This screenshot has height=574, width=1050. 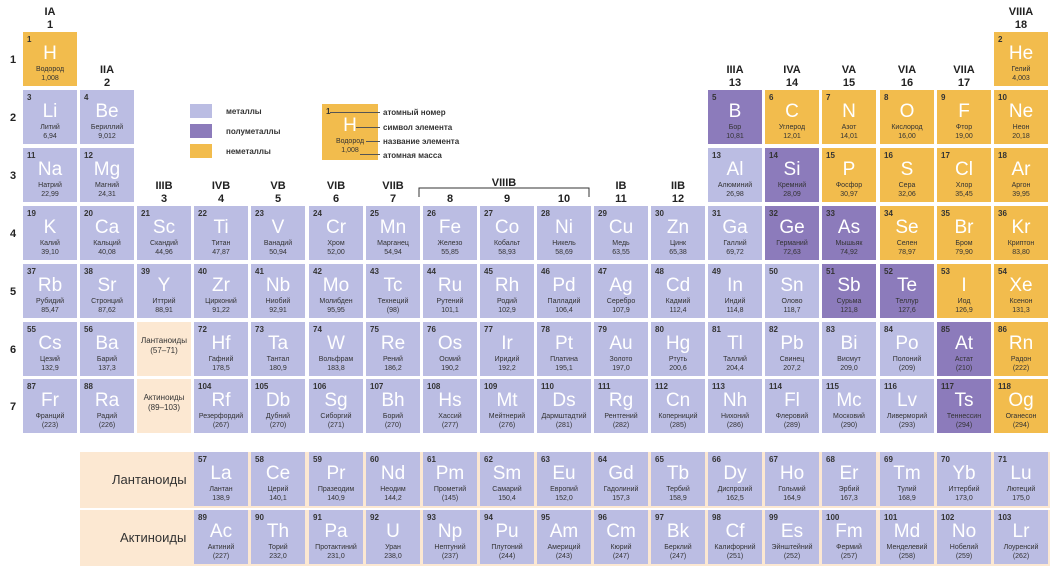 I want to click on element-atomic-number: 117, so click(x=947, y=386).